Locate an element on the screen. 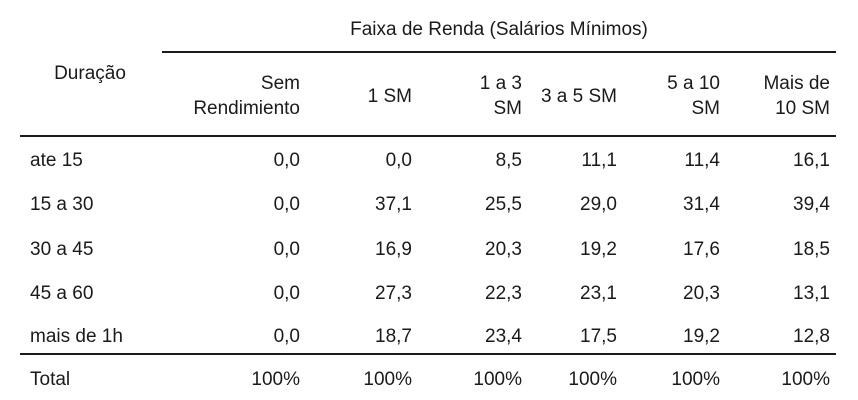 This screenshot has width=858, height=400. cell-value: 11,1 is located at coordinates (599, 160).